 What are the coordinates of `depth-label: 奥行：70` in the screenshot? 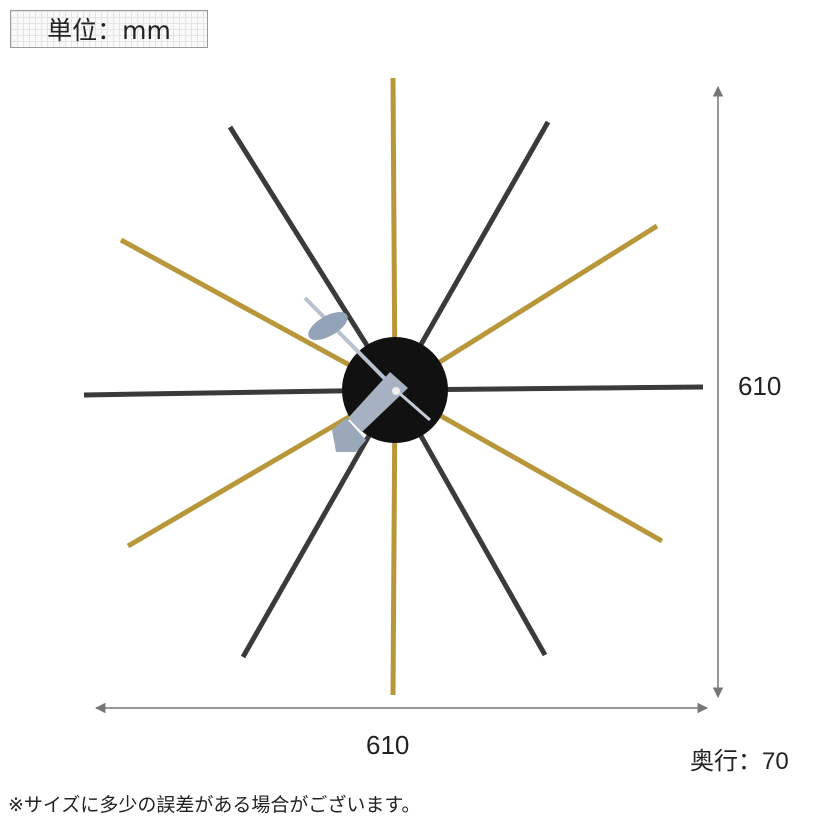 It's located at (739, 761).